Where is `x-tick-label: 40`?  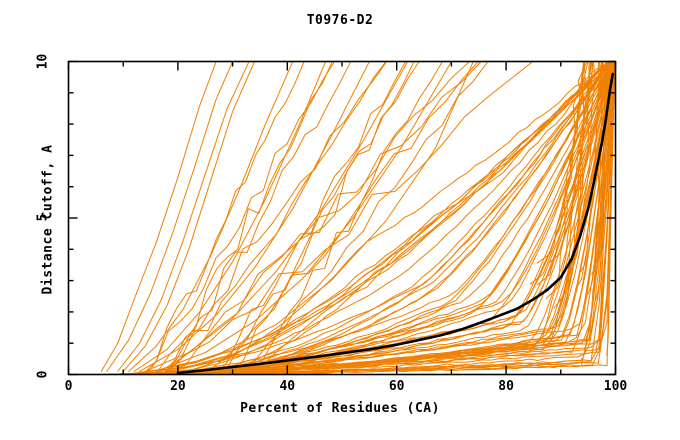
x-tick-label: 40 is located at coordinates (287, 386).